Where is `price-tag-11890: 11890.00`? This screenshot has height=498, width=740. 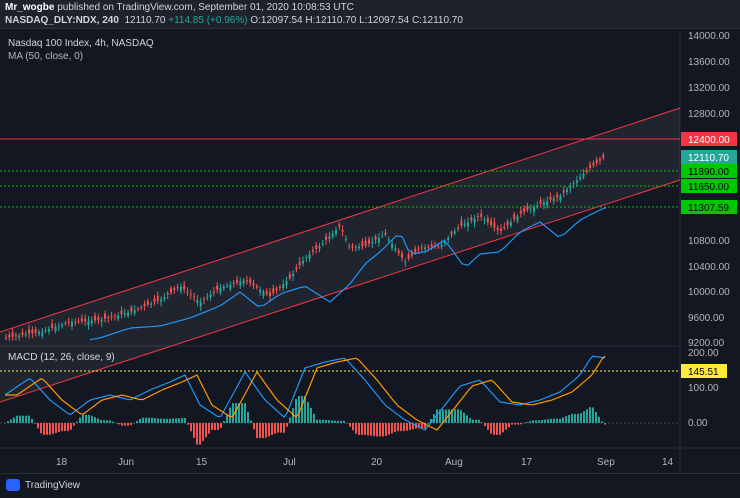 price-tag-11890: 11890.00 is located at coordinates (709, 171).